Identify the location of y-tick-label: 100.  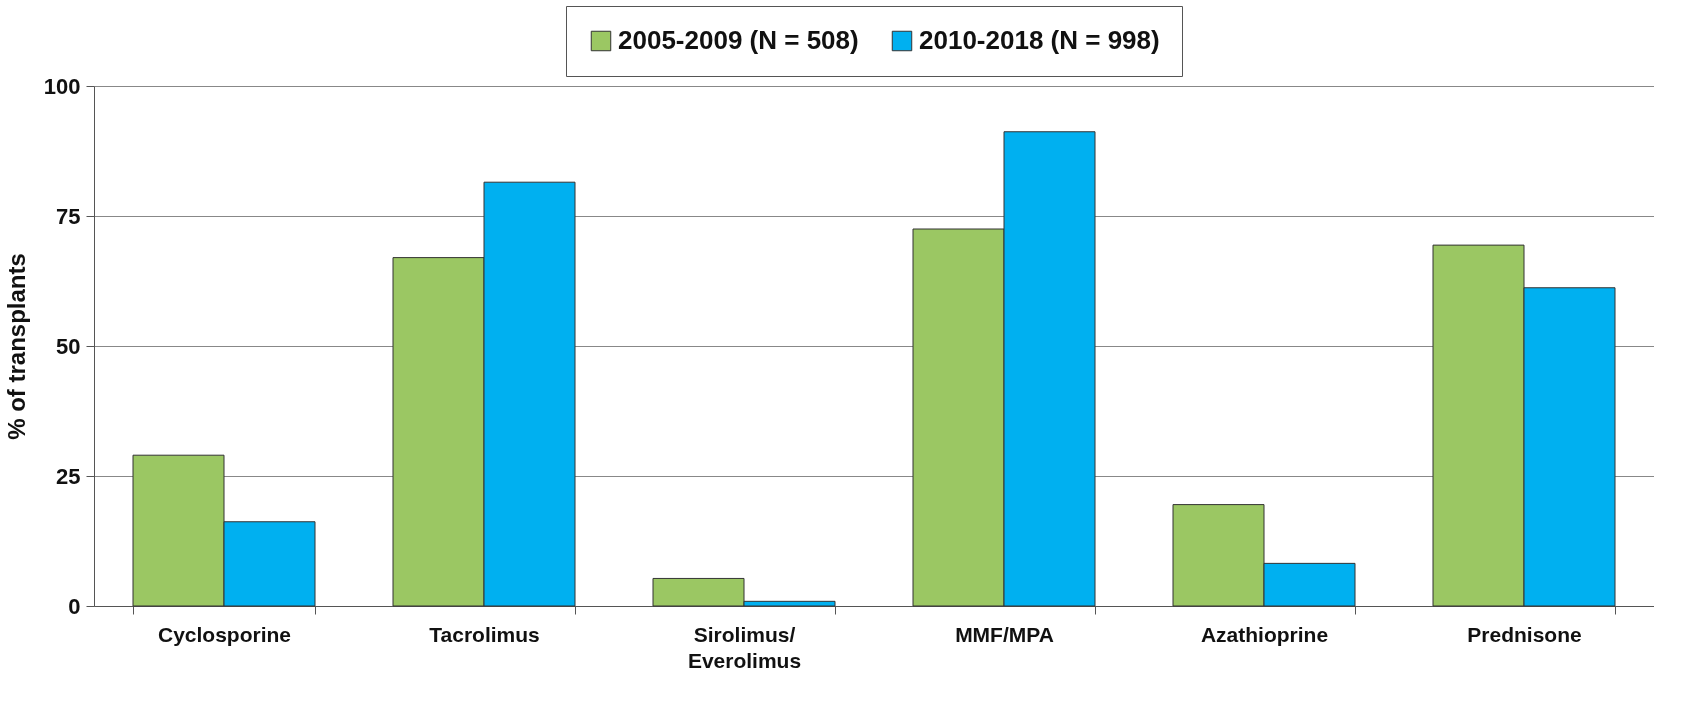
(62, 86).